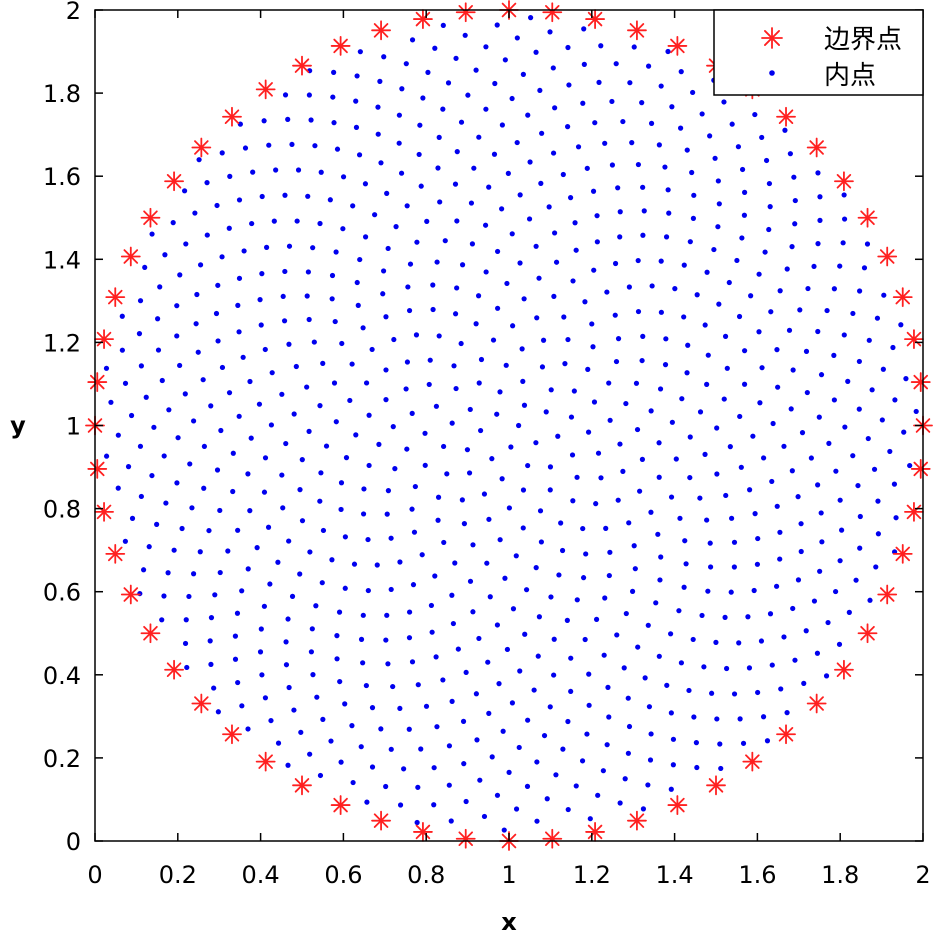 This screenshot has height=940, width=933. Describe the element at coordinates (508, 875) in the screenshot. I see `x-tick-label: 1` at that location.